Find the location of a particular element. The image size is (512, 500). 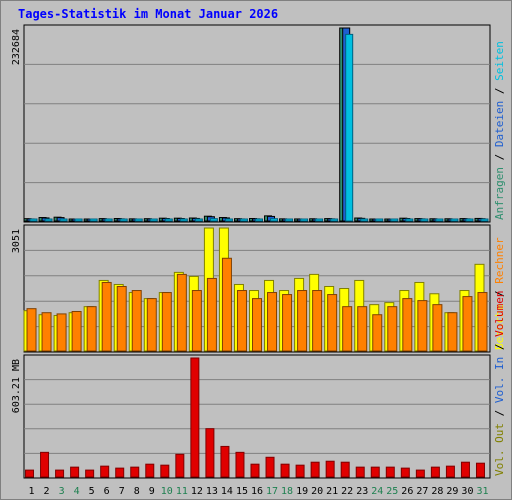

legend-panel-1: Anfragen / Dateien / Seiten is located at coordinates (499, 130).